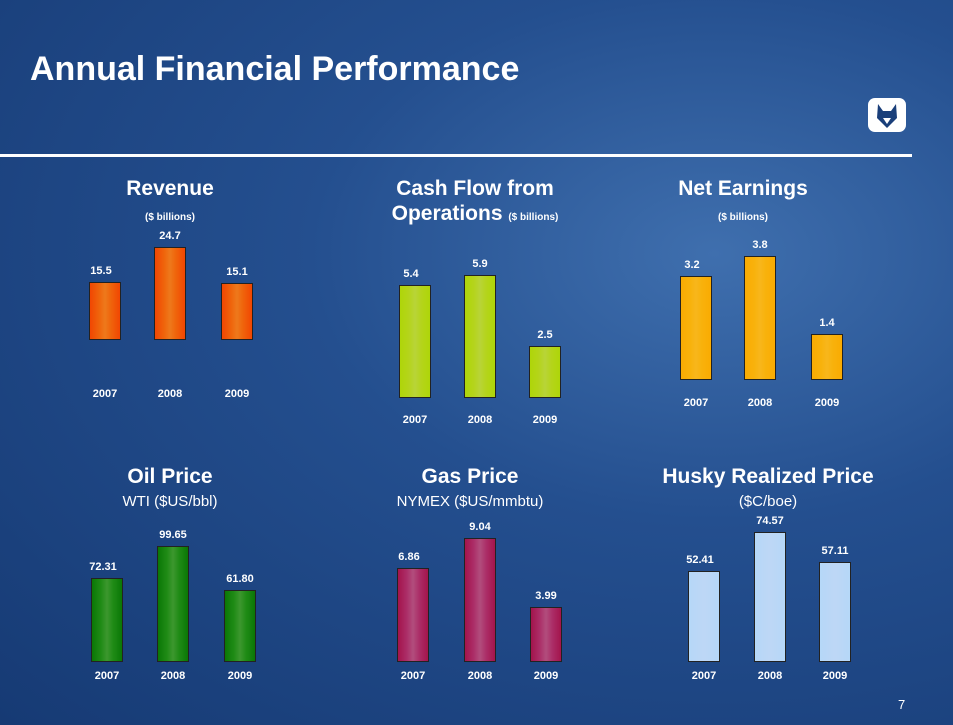 The image size is (953, 725). What do you see at coordinates (170, 188) in the screenshot?
I see `chart-title: Revenue` at bounding box center [170, 188].